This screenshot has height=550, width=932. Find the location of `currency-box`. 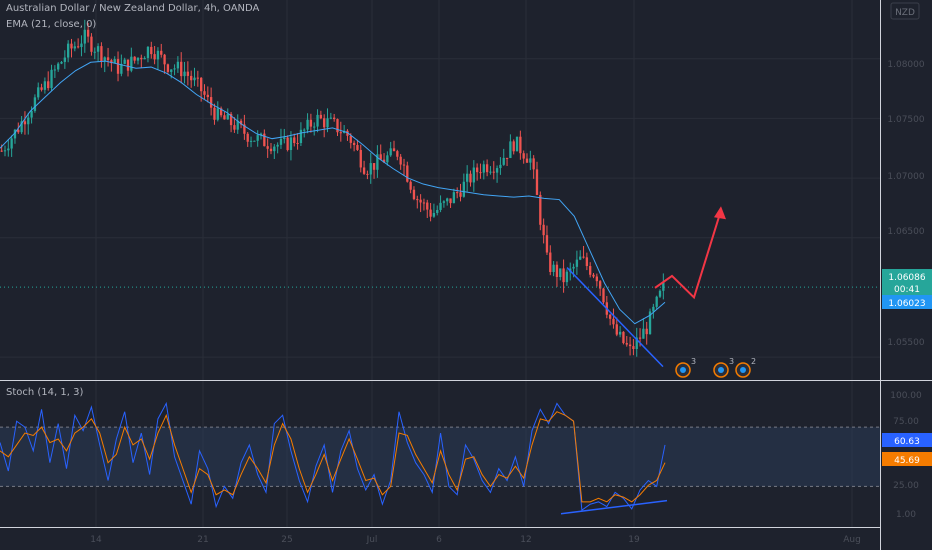

currency-box is located at coordinates (905, 11).